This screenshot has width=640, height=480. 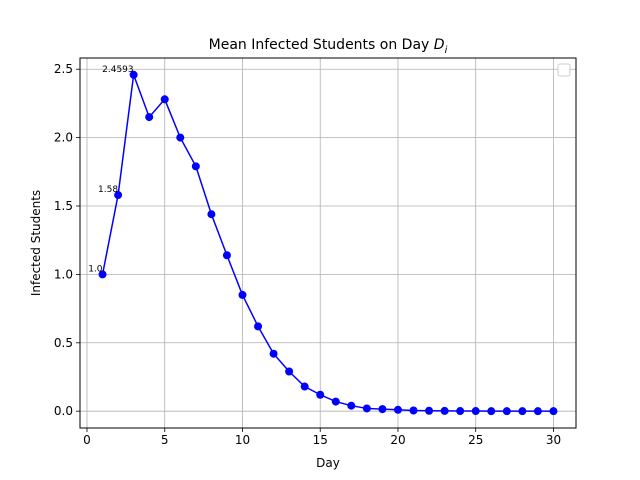 I want to click on data-label: 1.0, so click(x=95, y=269).